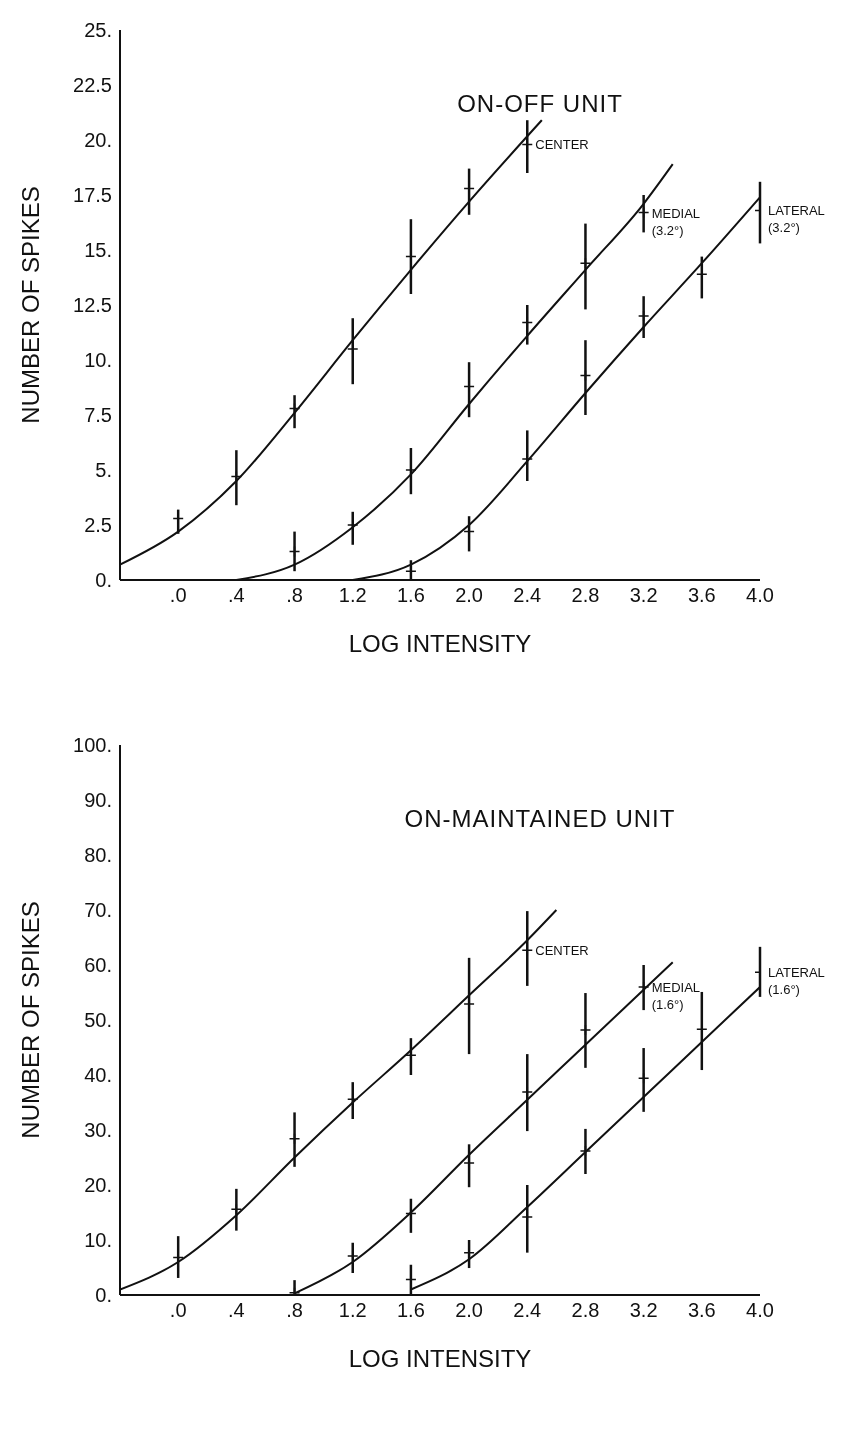 The width and height of the screenshot is (852, 1451). Describe the element at coordinates (98, 855) in the screenshot. I see `y-tick-label: 80.` at that location.